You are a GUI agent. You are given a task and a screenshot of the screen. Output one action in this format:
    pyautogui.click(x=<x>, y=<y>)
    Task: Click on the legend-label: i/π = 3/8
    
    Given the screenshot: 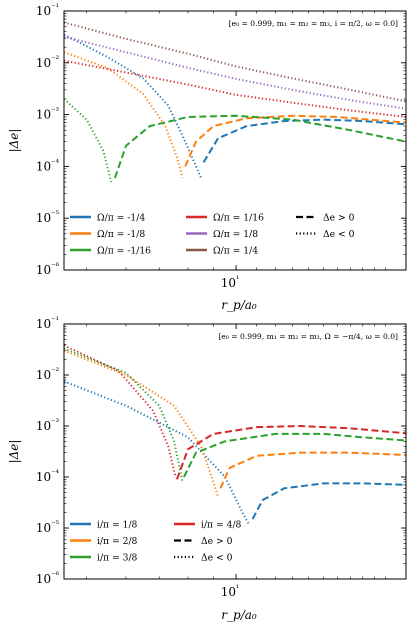 What is the action you would take?
    pyautogui.click(x=117, y=557)
    